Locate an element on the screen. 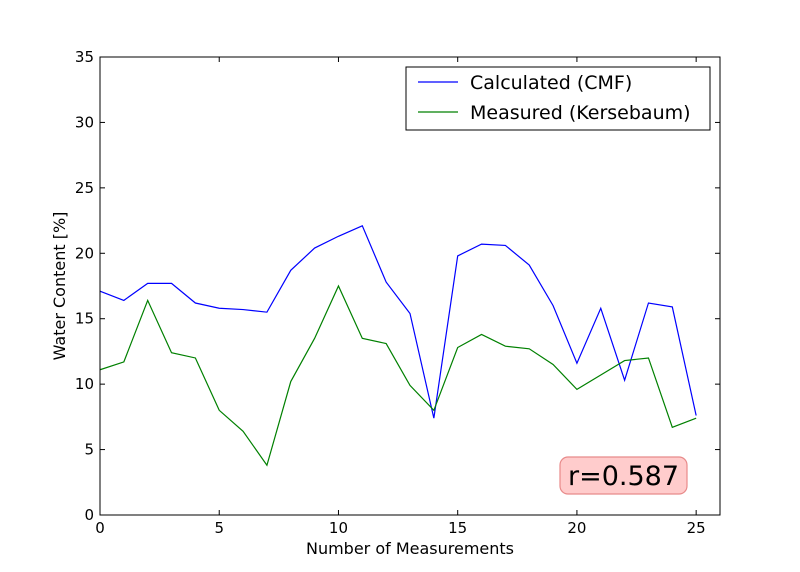  x-tick-label: 15 is located at coordinates (457, 528).